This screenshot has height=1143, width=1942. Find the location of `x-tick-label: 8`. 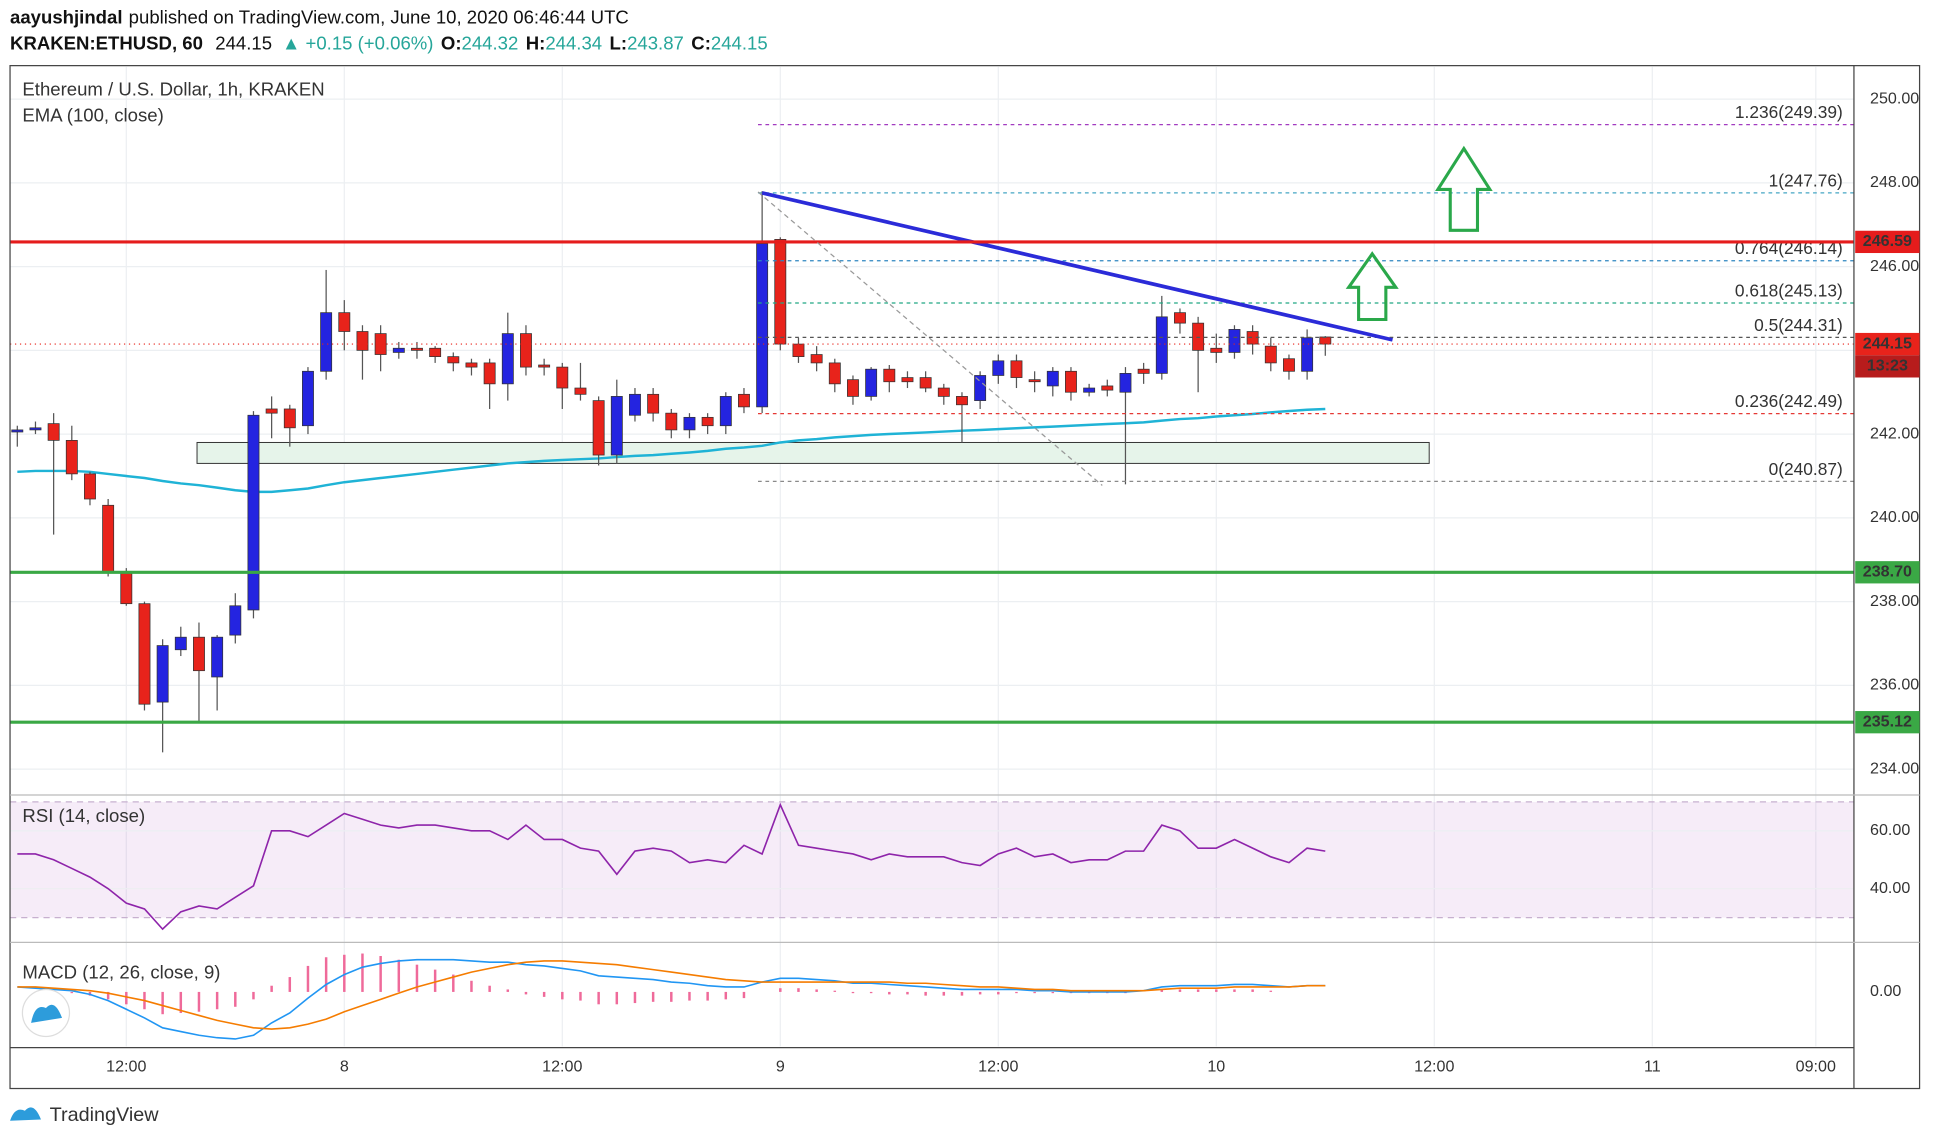

x-tick-label: 8 is located at coordinates (344, 1067).